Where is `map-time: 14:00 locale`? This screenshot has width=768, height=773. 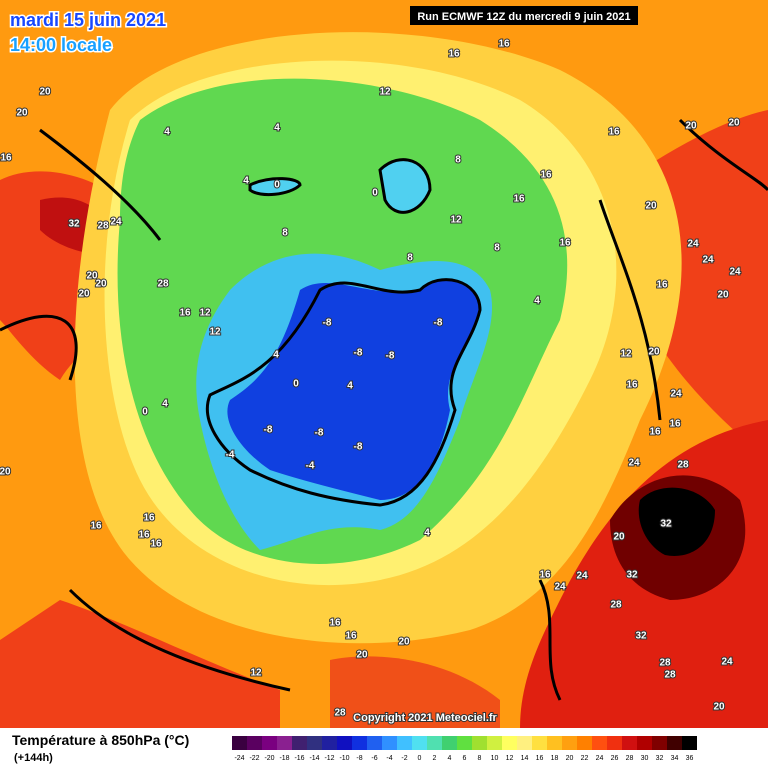 map-time: 14:00 locale is located at coordinates (61, 45).